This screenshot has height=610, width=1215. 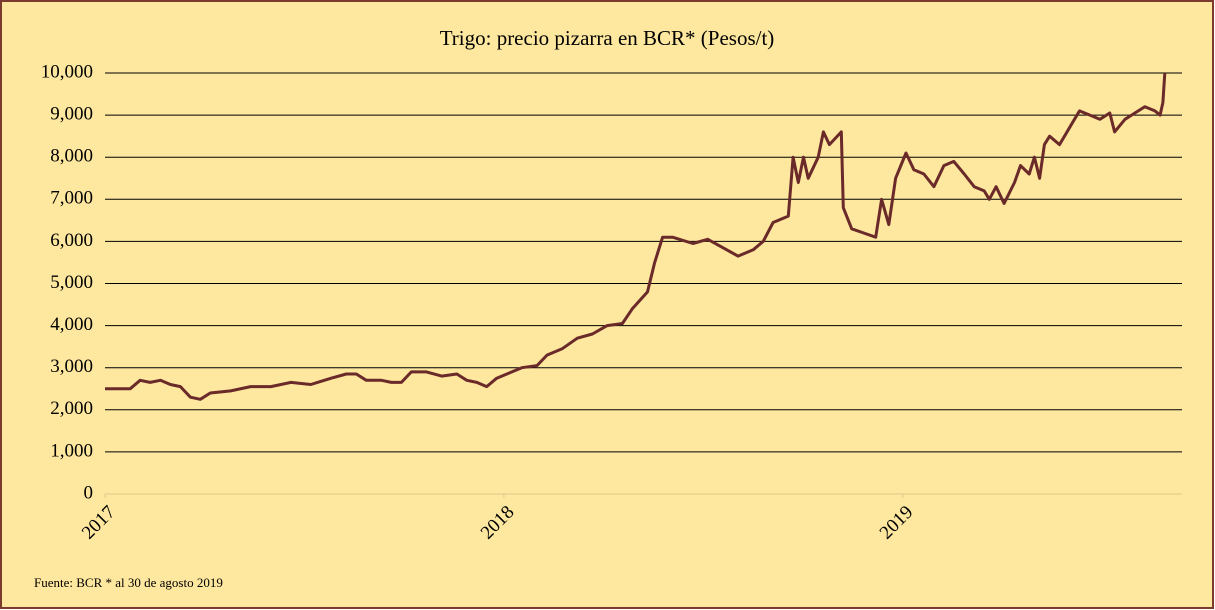 What do you see at coordinates (89, 492) in the screenshot?
I see `y-tick-label: 0` at bounding box center [89, 492].